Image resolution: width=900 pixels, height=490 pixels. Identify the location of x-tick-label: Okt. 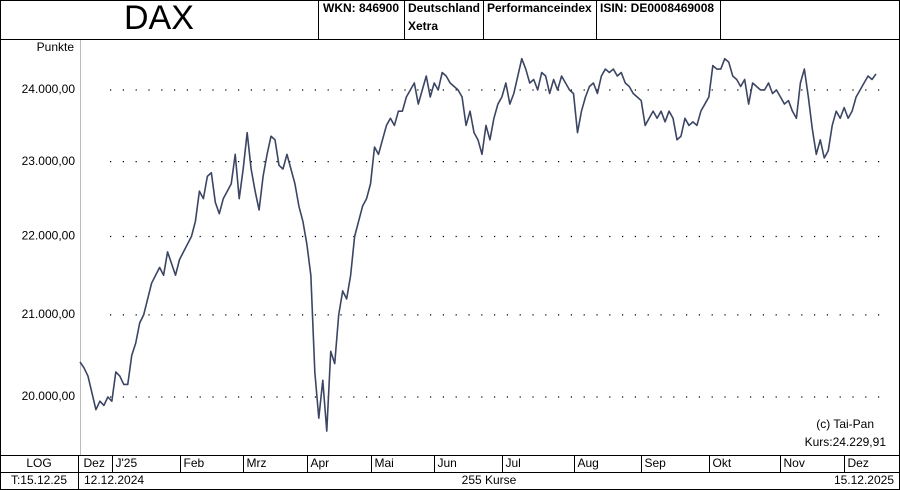
(722, 463).